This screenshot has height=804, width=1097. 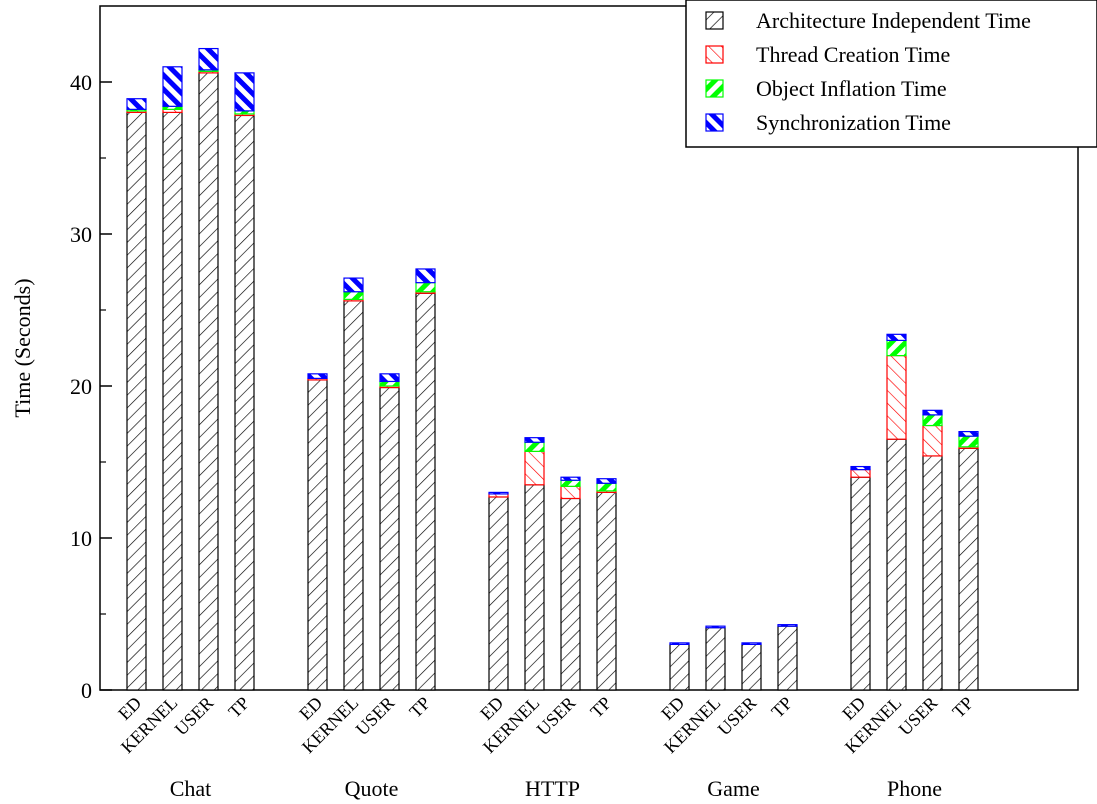 I want to click on y-axis-label: Time (Seconds), so click(x=22, y=347).